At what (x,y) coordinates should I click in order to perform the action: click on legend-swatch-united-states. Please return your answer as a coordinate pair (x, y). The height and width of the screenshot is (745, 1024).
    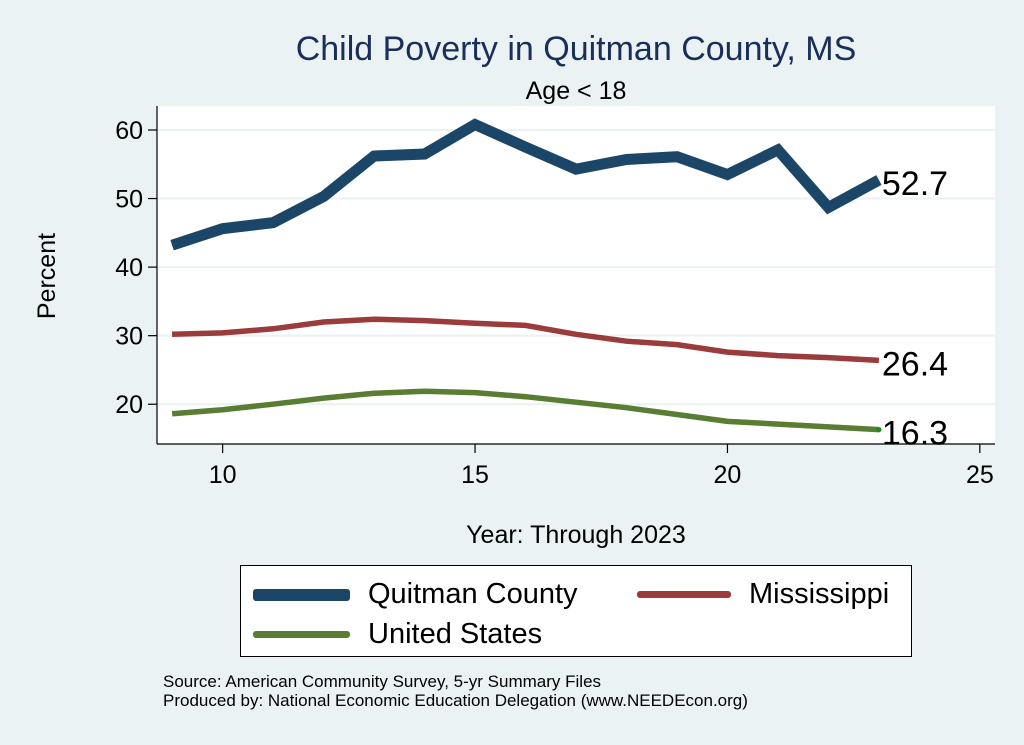
    Looking at the image, I should click on (301, 634).